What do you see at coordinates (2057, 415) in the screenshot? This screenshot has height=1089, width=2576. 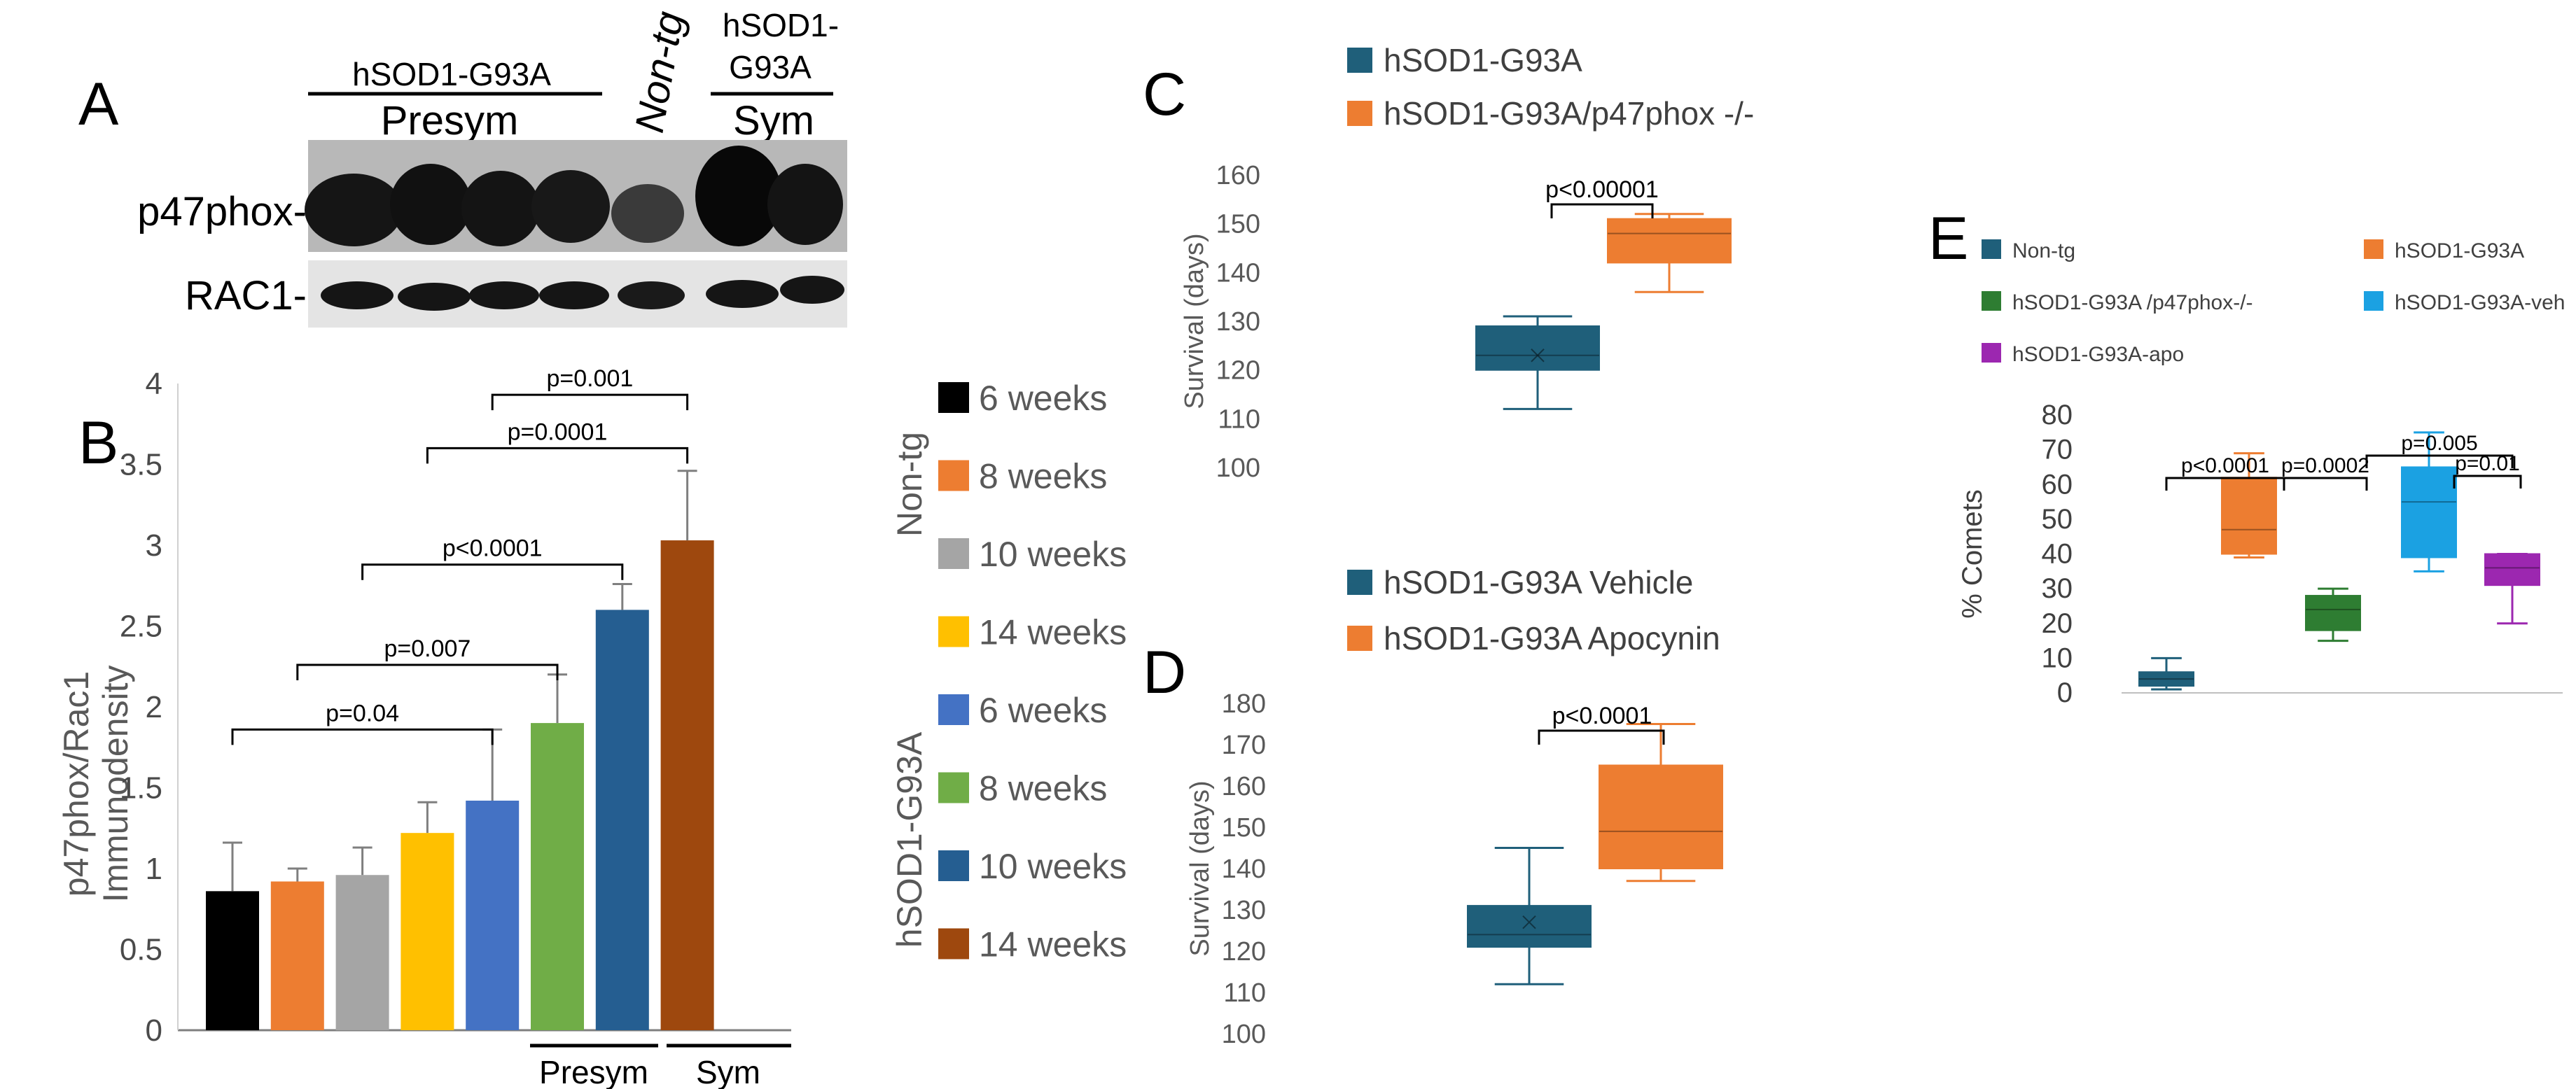 I see `e-plot-ytick-8: 80` at bounding box center [2057, 415].